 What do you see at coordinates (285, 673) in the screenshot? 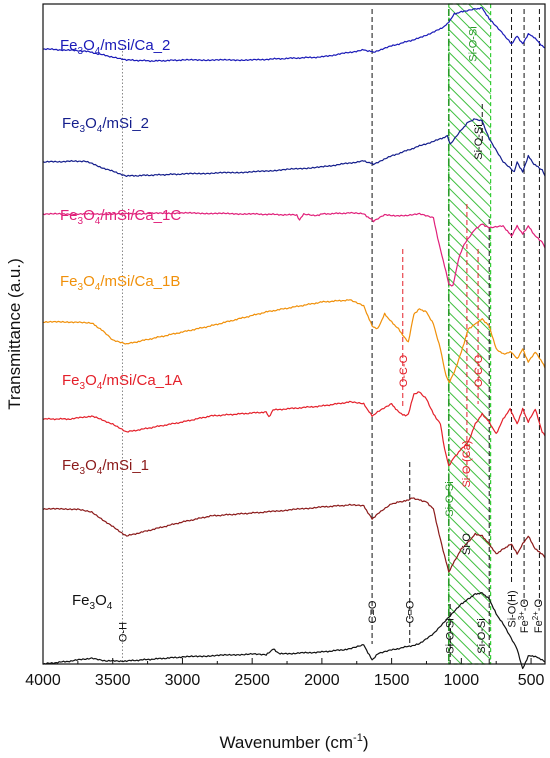
I see `x-axis-ticks: 4000 3500 3000 2500 2000 1500 1000 500` at bounding box center [285, 673].